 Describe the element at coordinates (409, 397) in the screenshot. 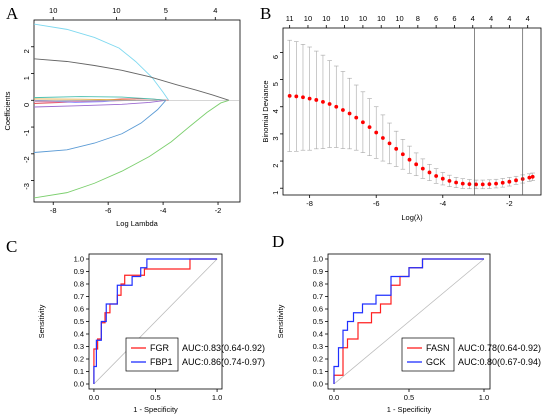

I see `panel-d-x-tick-label: 0.5` at that location.